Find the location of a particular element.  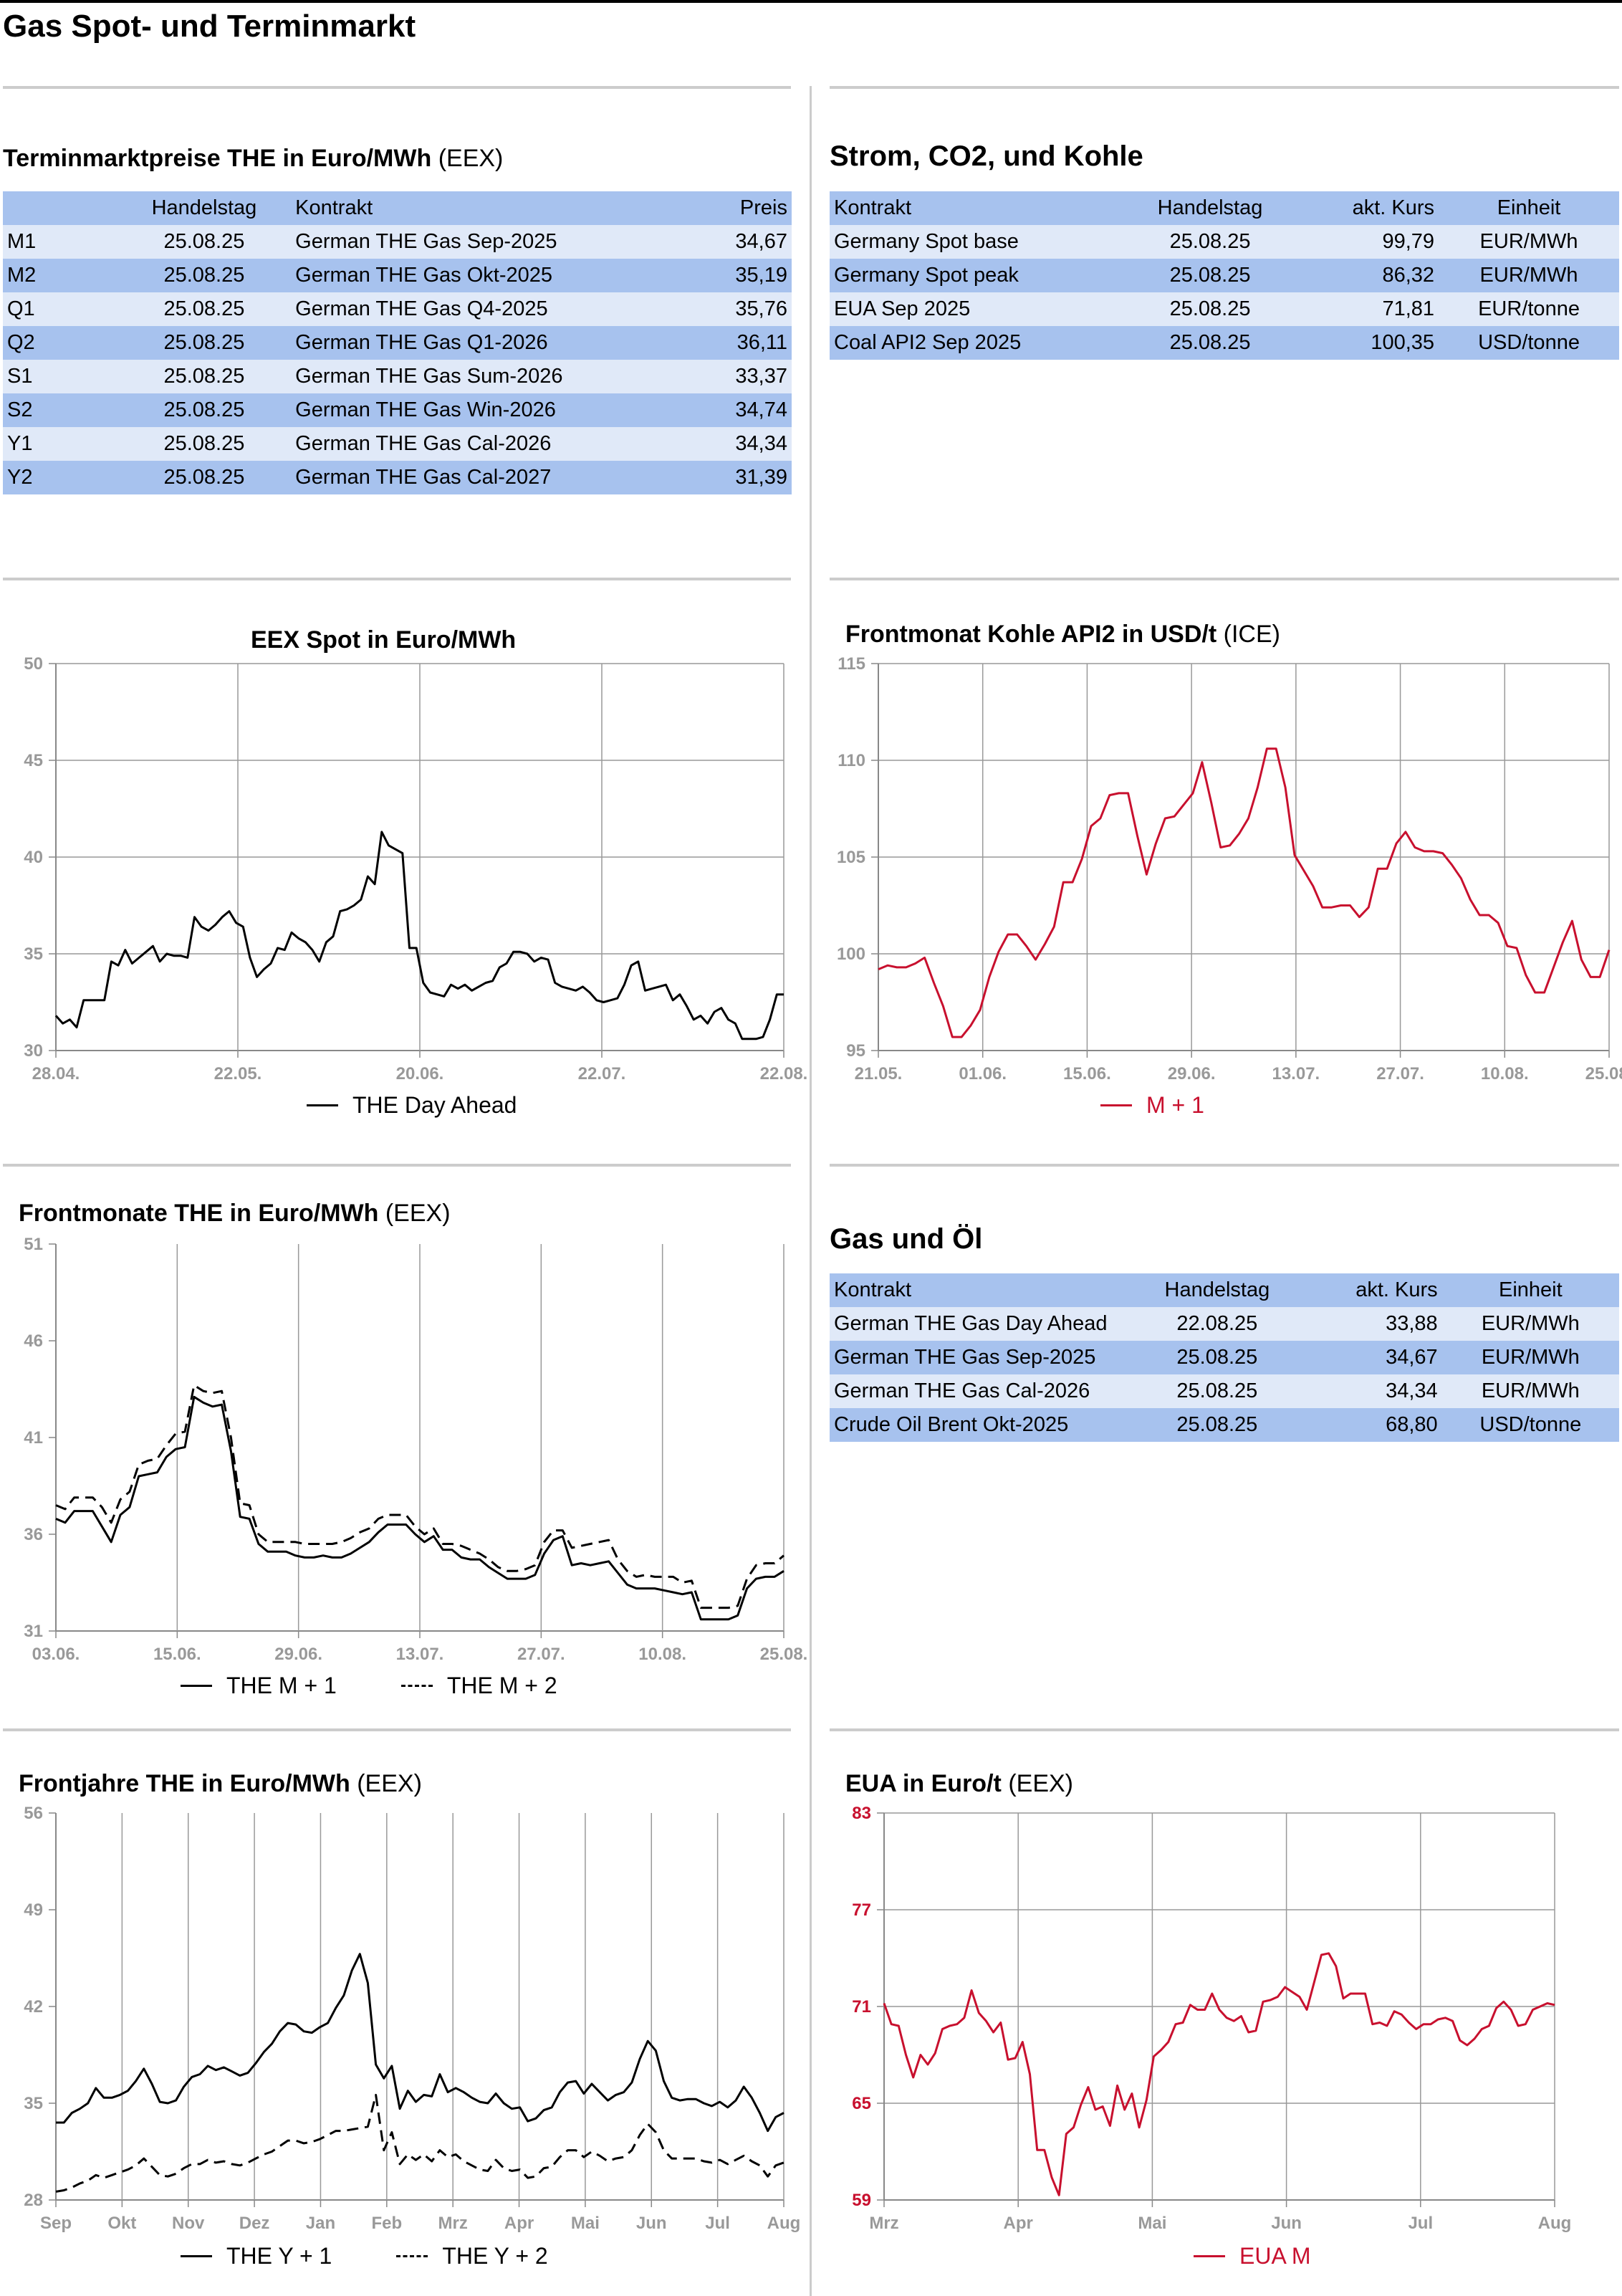

x-tick-label: Jun is located at coordinates (1286, 2223).